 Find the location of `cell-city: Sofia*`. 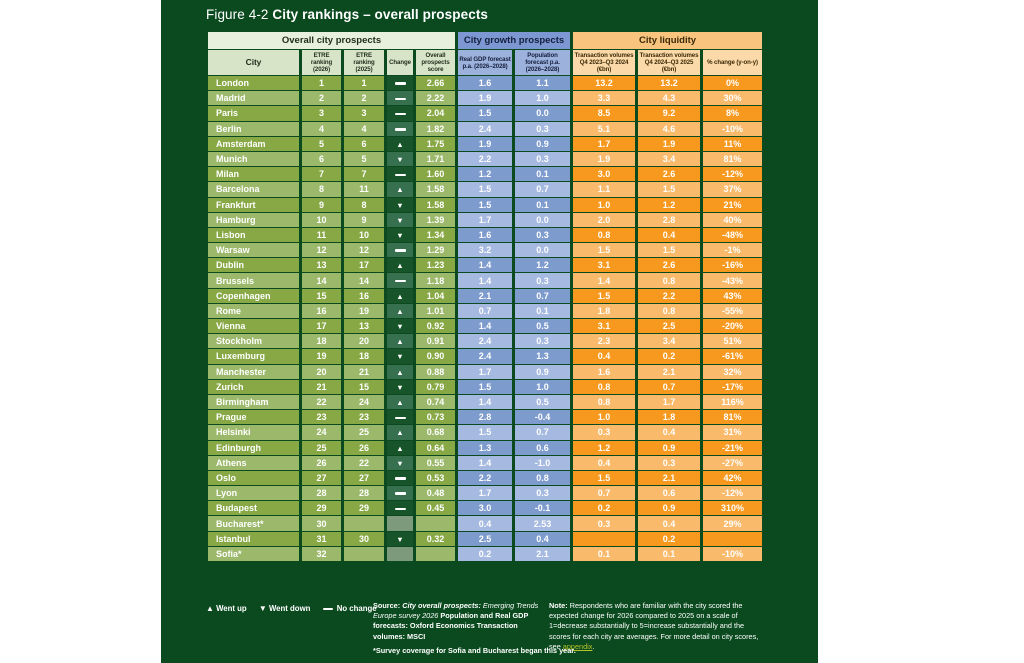

cell-city: Sofia* is located at coordinates (253, 554).